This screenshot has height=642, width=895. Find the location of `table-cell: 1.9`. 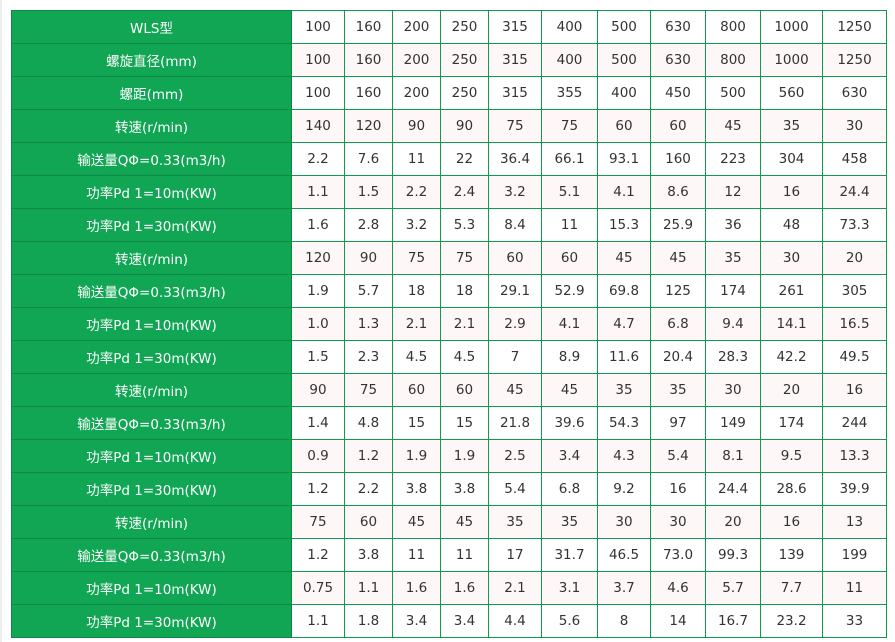

table-cell: 1.9 is located at coordinates (318, 291).